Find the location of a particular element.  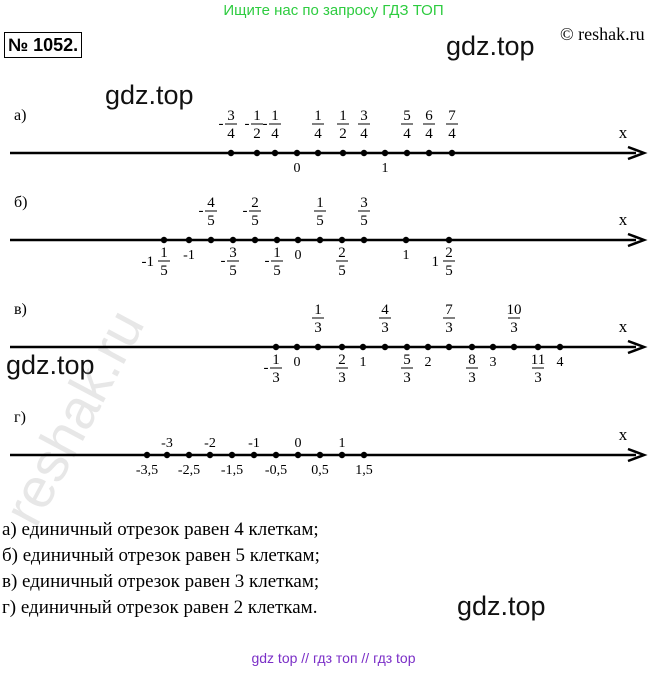

top-banner: Ищите нас по запросу ГДЗ ТОП is located at coordinates (333, 10).